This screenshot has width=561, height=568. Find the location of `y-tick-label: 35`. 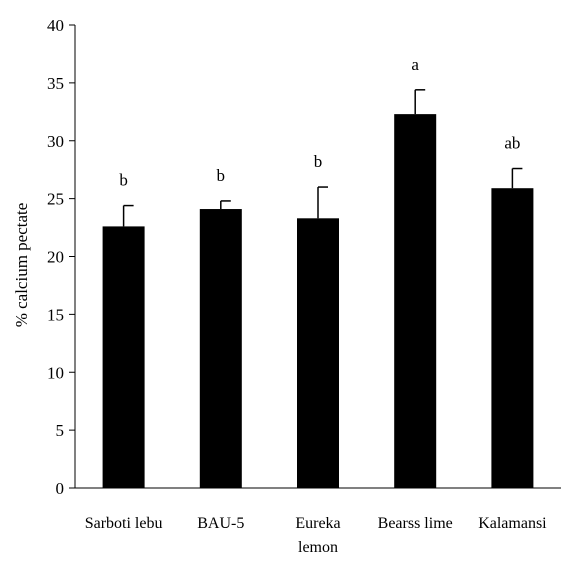

y-tick-label: 35 is located at coordinates (55, 83).